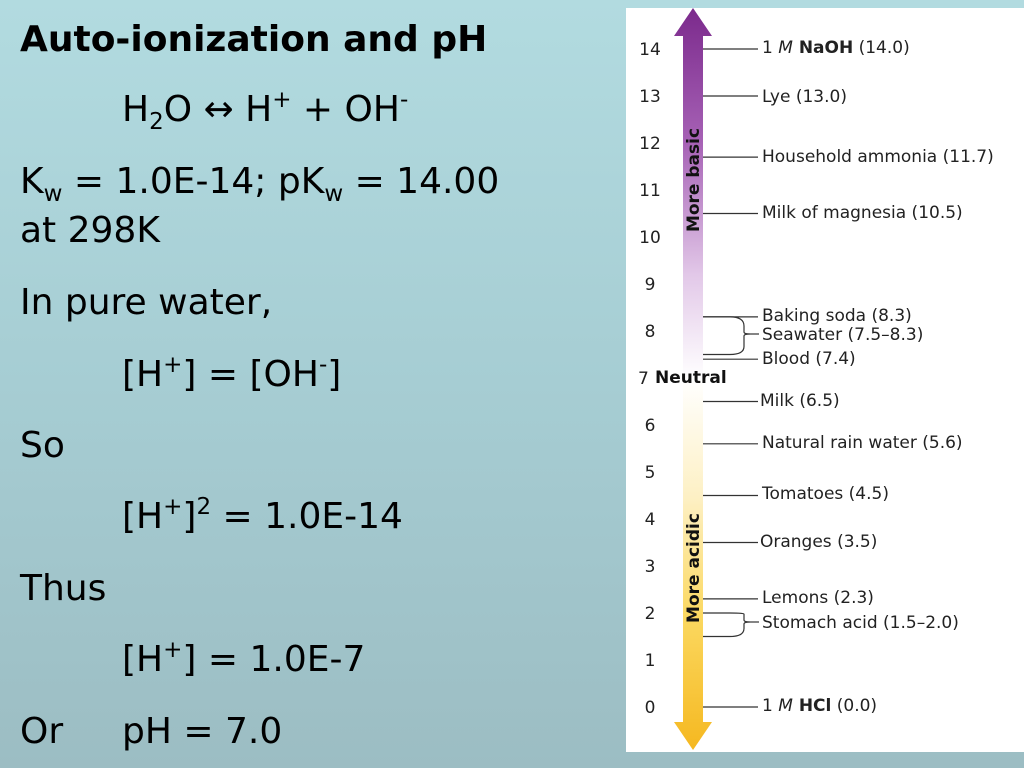 This screenshot has width=1024, height=768. I want to click on ph-gradient-arrow, so click(693, 379).